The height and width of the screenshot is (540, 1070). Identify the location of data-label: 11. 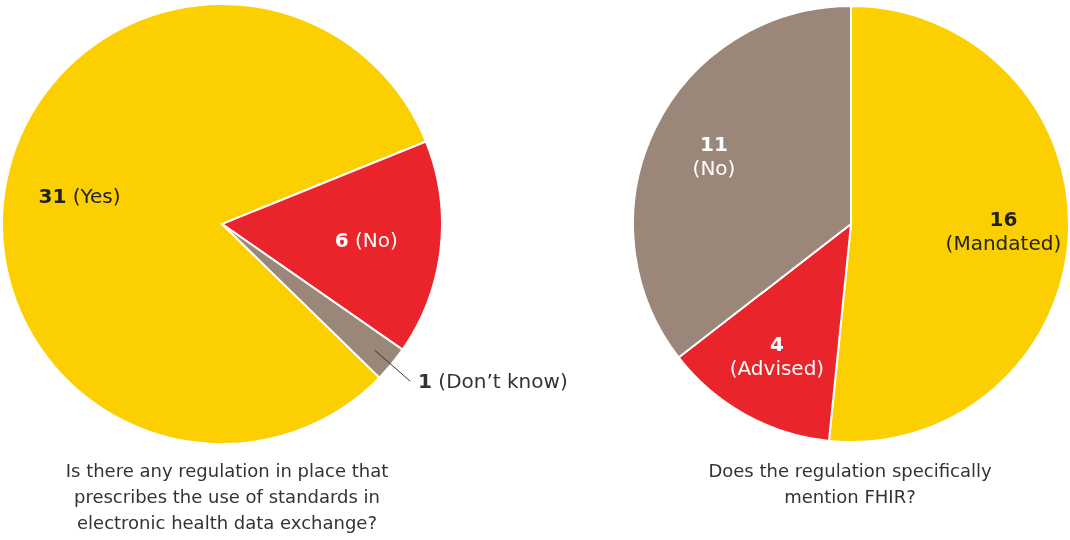
(714, 143).